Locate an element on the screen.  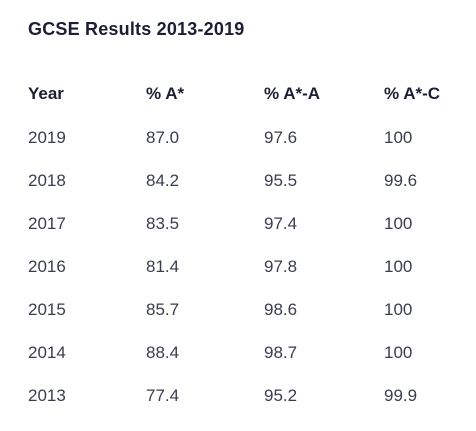
cell-a-star: 87.0 is located at coordinates (163, 137).